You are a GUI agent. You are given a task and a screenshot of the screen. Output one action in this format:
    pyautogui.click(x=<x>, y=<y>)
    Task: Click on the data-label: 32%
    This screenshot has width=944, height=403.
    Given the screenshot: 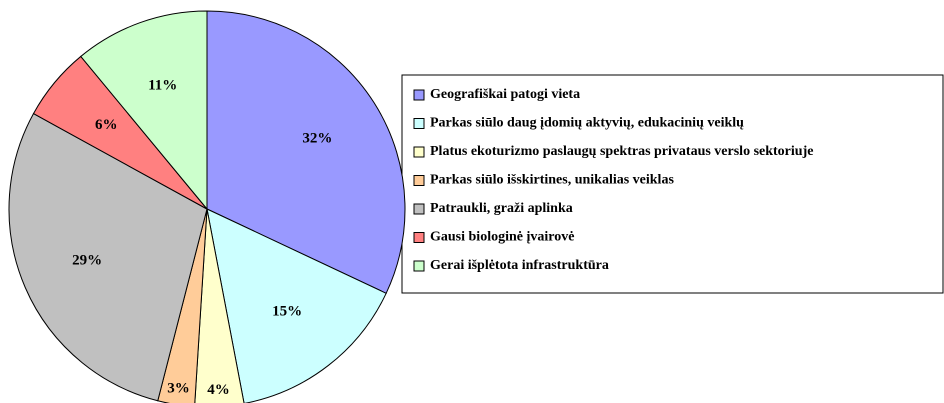 What is the action you would take?
    pyautogui.click(x=317, y=138)
    